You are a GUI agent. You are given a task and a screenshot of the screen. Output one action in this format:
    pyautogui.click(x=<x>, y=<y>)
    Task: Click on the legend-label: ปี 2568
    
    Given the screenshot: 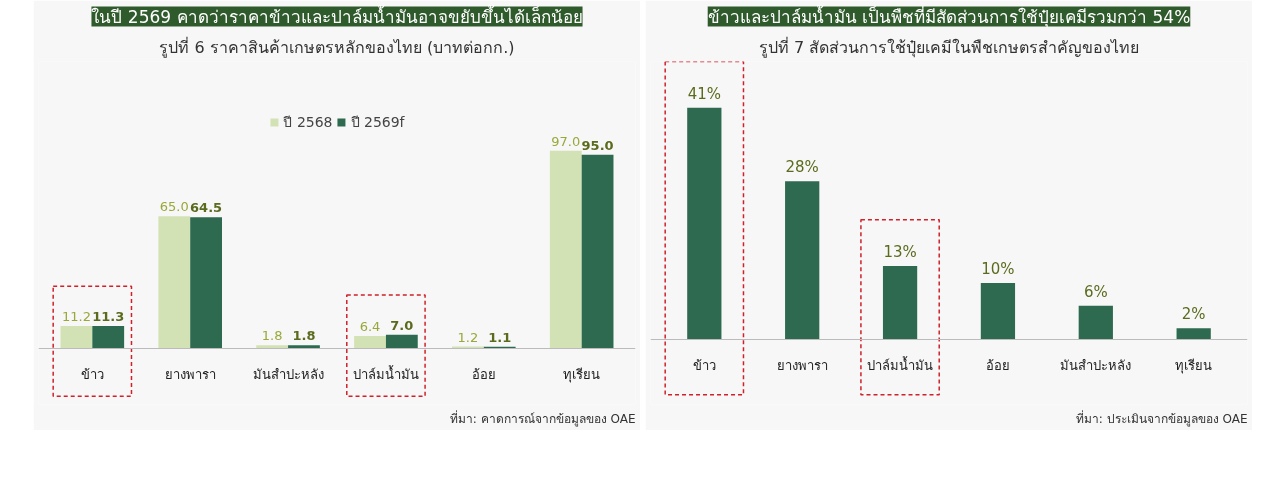 What is the action you would take?
    pyautogui.click(x=308, y=122)
    